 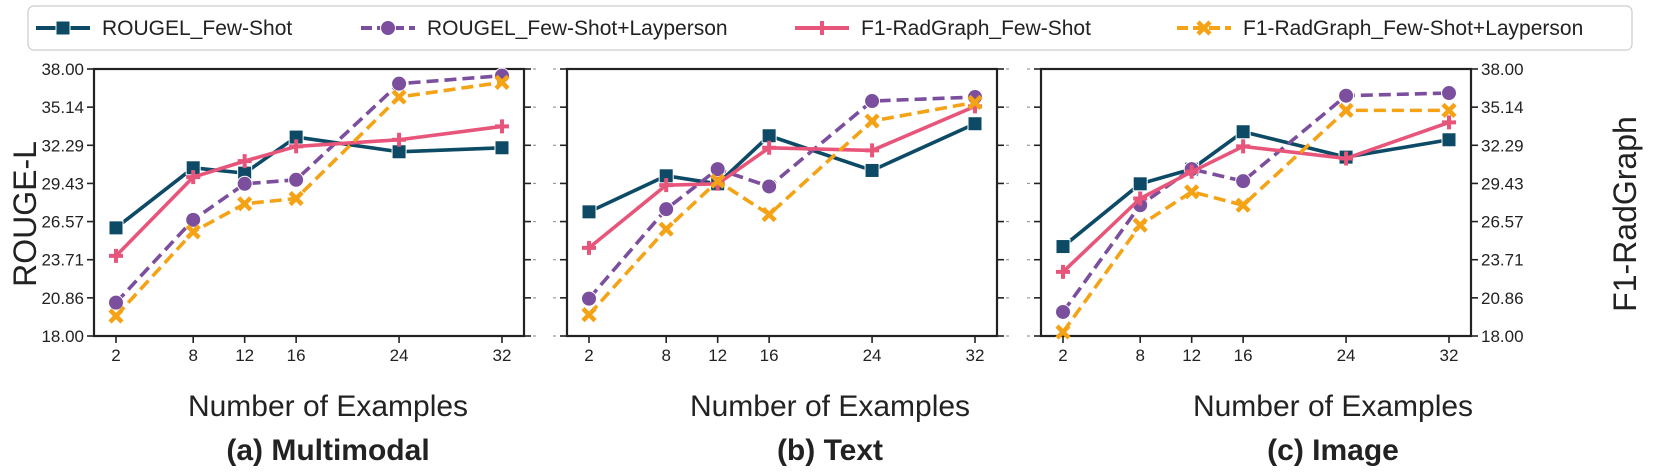 I want to click on series-rougel-few-shot-layperson, so click(x=782, y=198).